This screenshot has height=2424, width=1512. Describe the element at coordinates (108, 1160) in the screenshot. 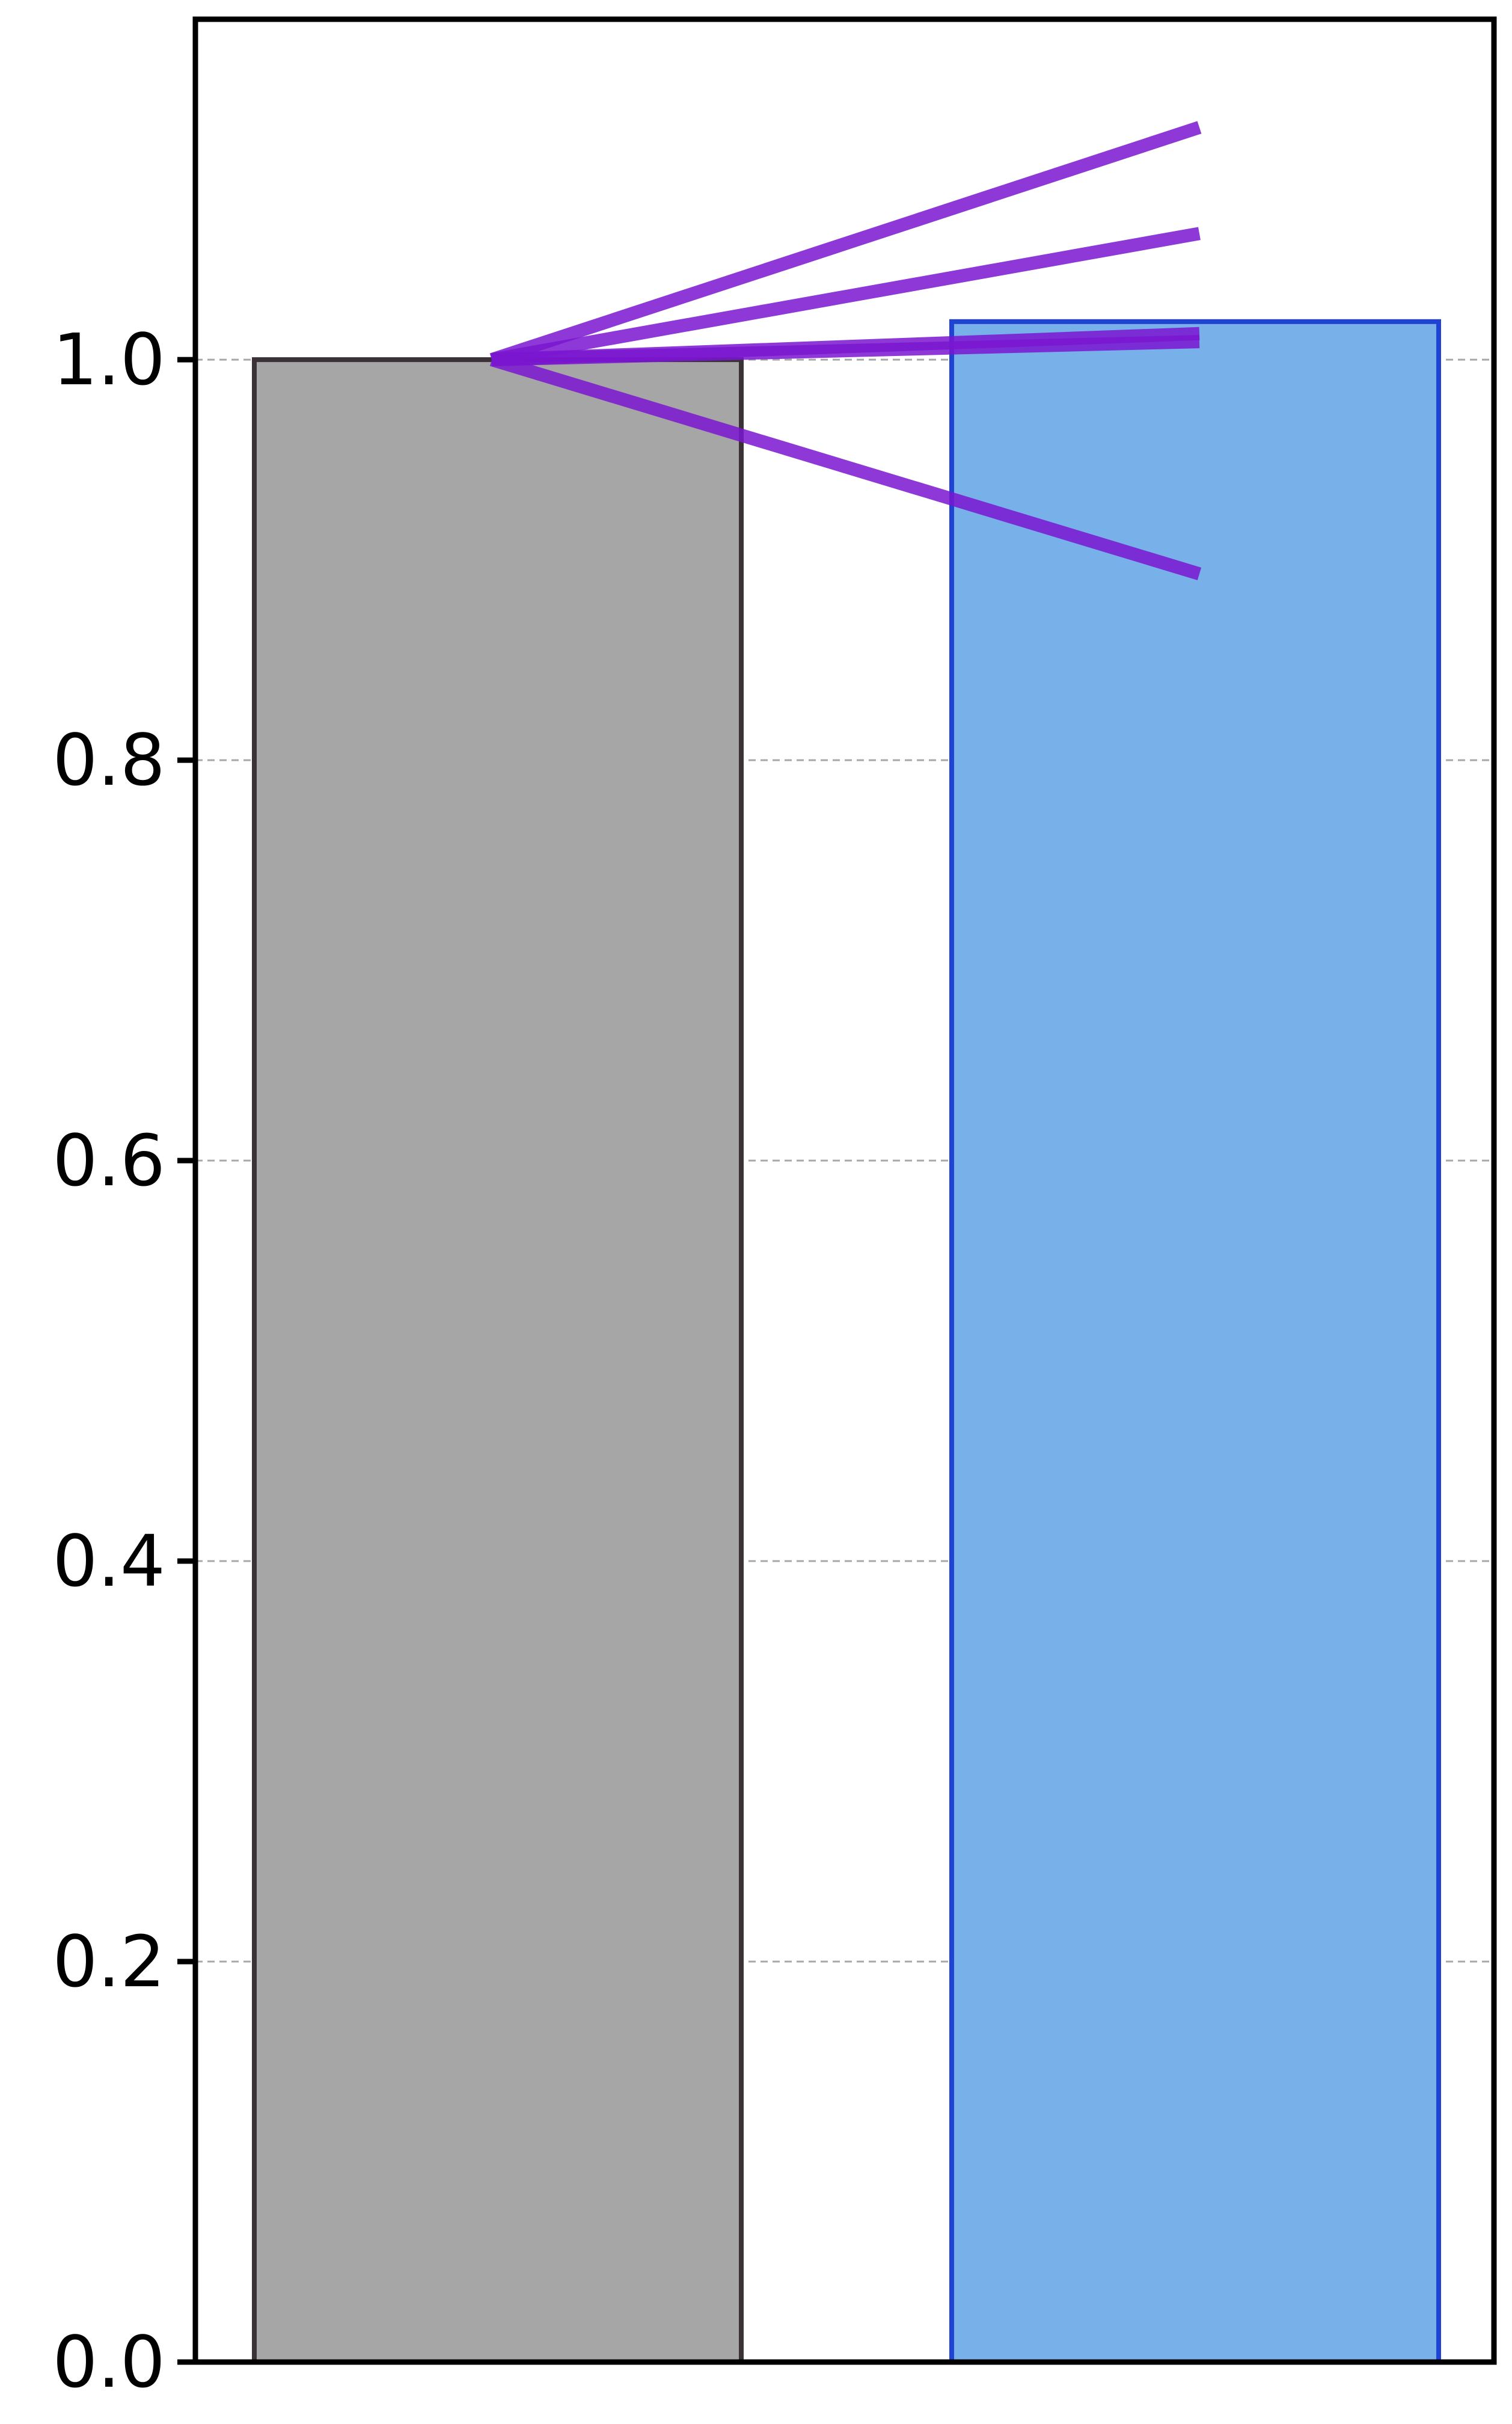

I see `y-tick-label: 0.6` at that location.